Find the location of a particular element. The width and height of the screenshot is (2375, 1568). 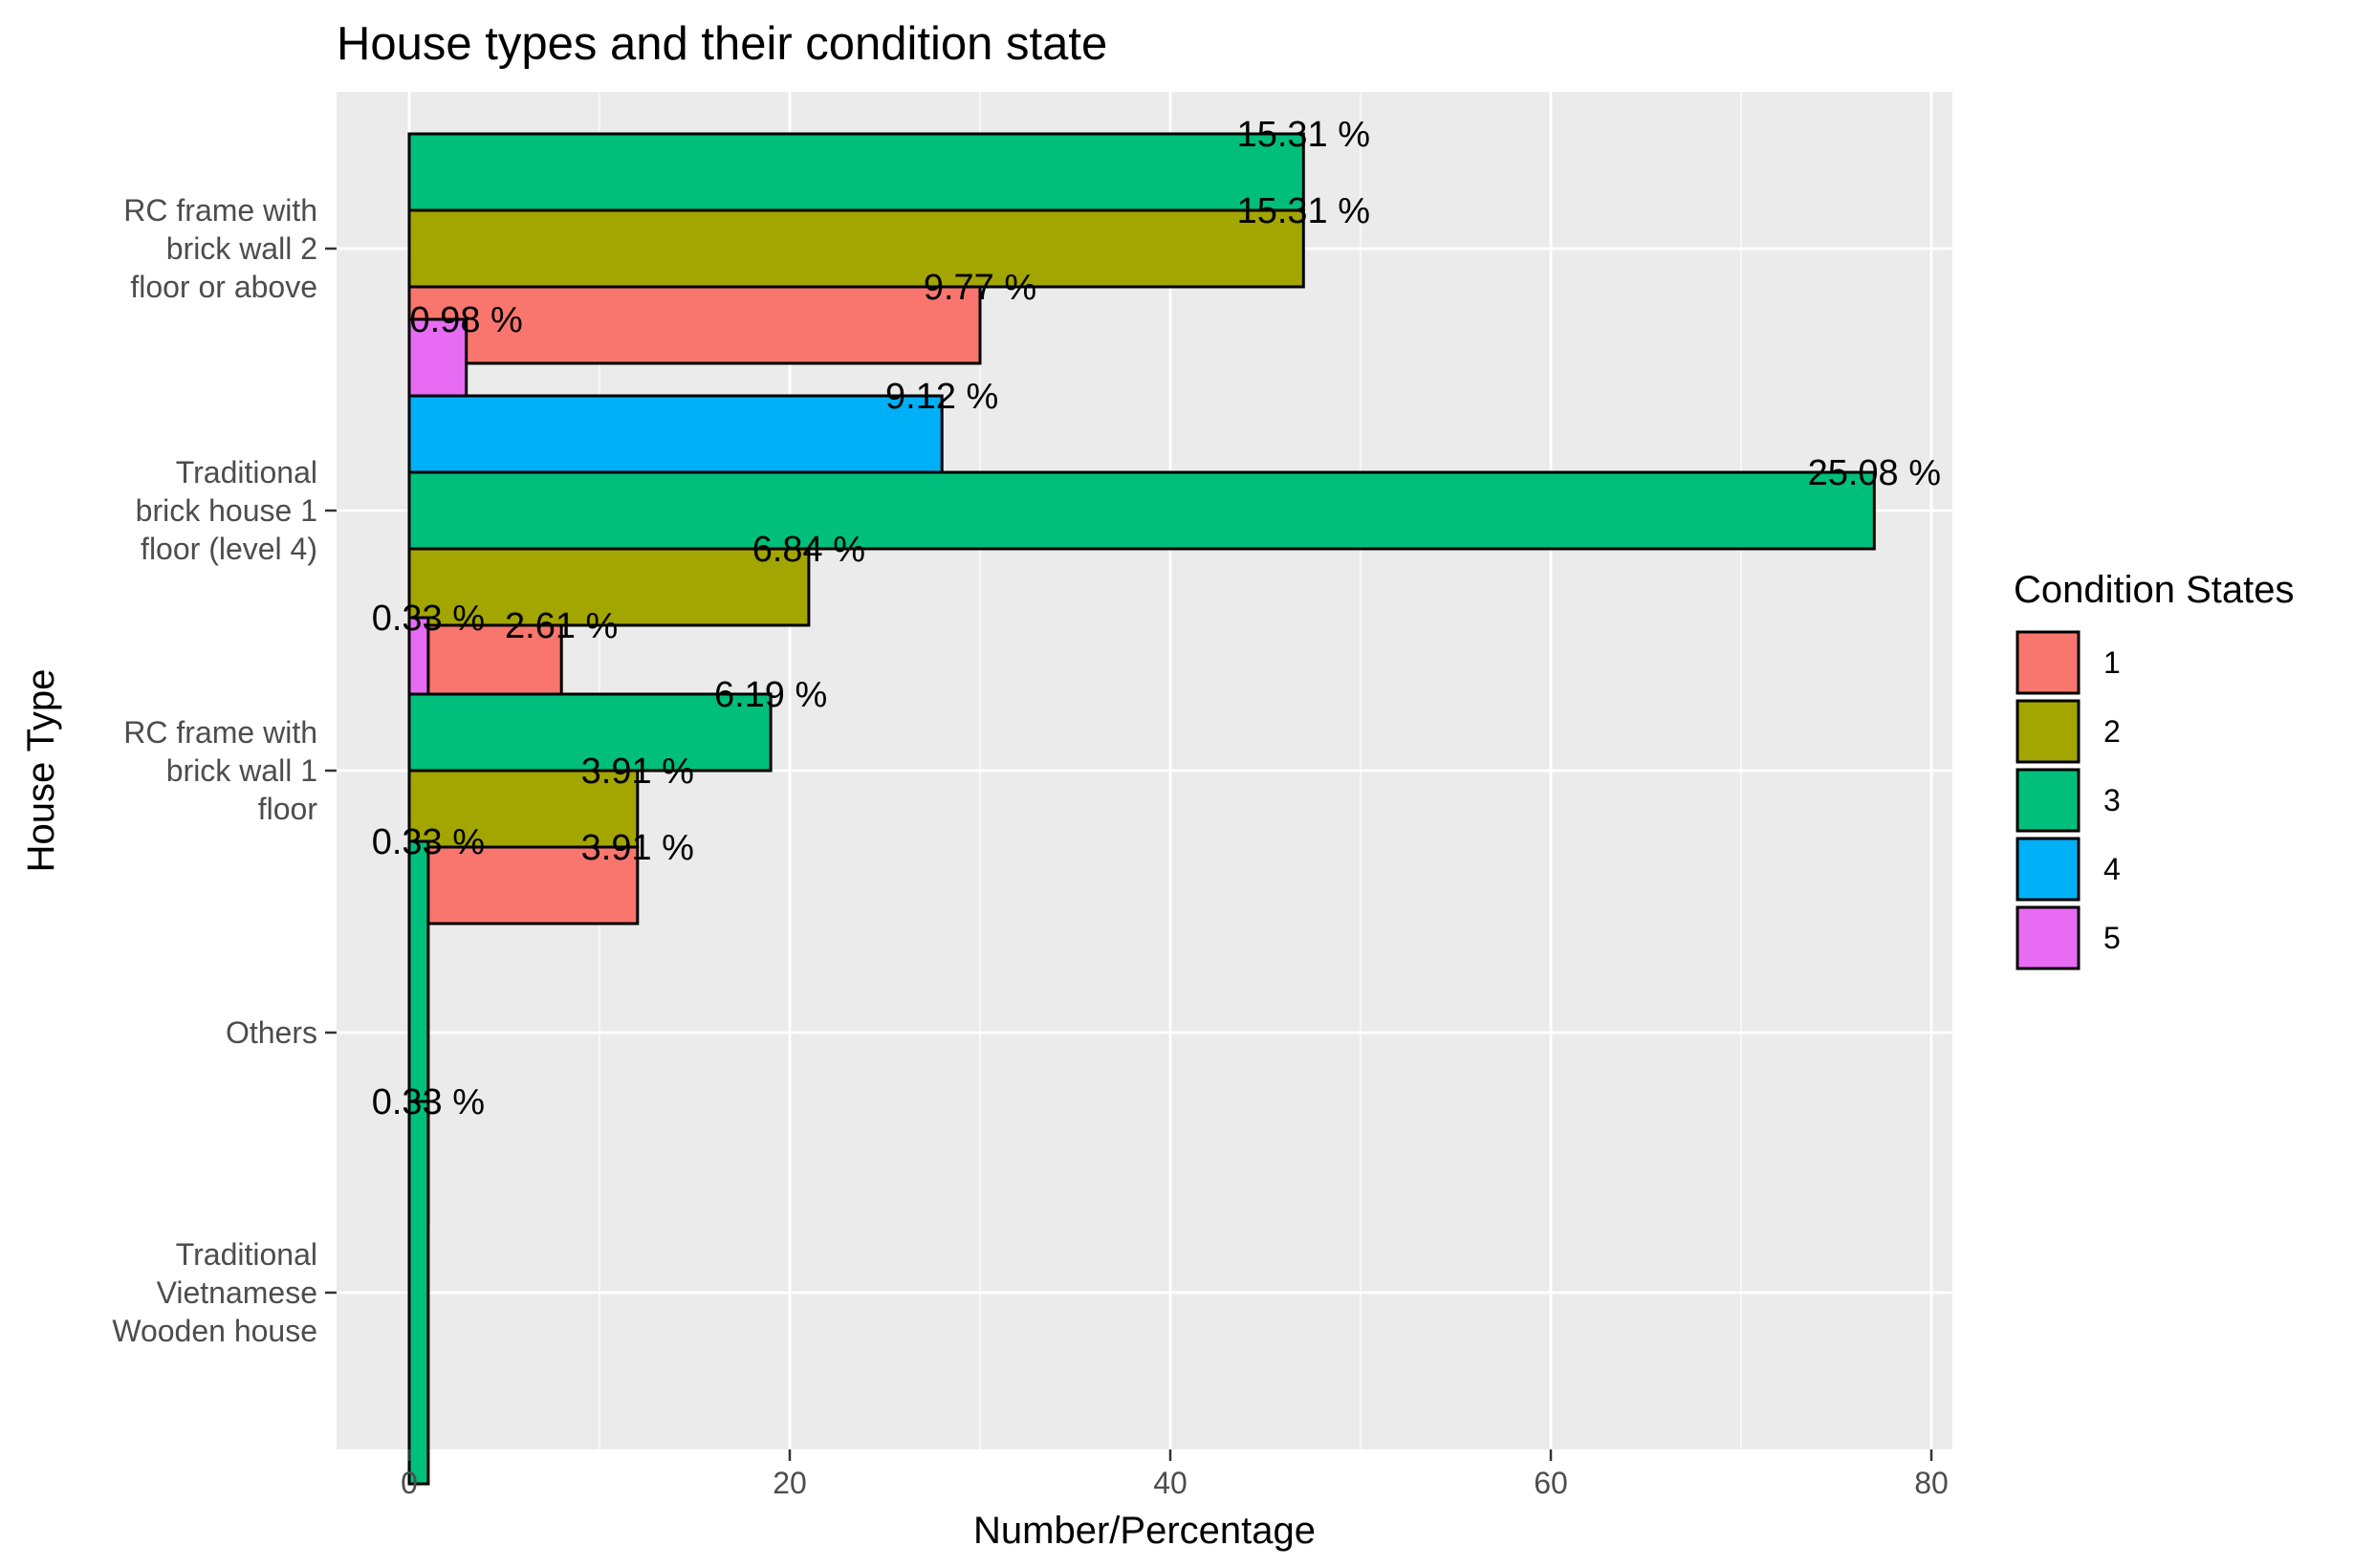

x-tick-label: 40 is located at coordinates (1170, 1483).